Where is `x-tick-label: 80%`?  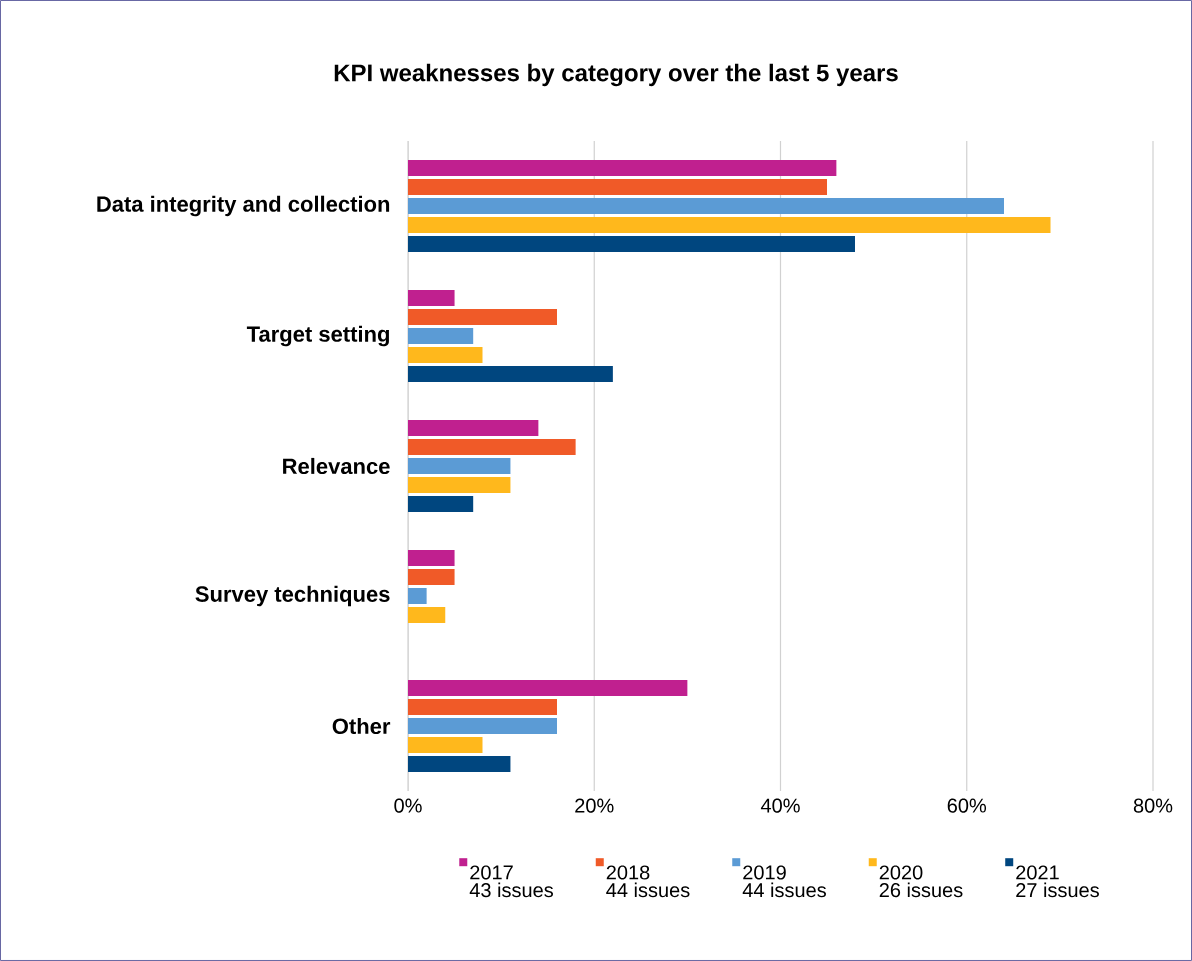 x-tick-label: 80% is located at coordinates (1153, 805).